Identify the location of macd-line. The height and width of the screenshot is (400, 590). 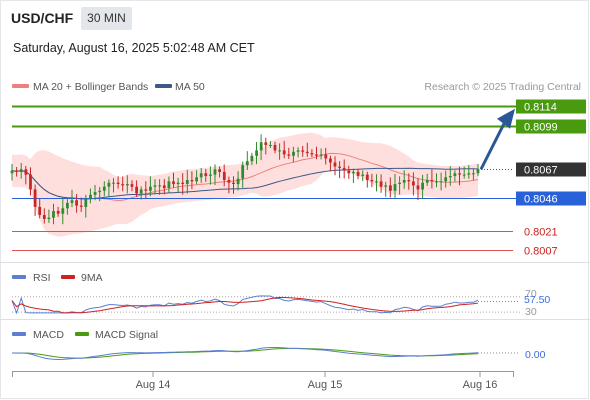
(245, 354).